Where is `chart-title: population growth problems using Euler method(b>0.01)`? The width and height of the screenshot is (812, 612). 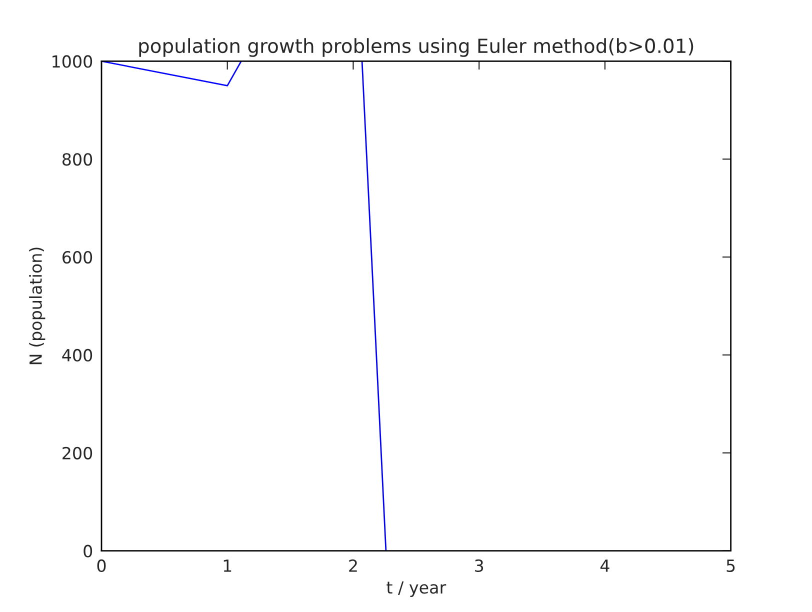 chart-title: population growth problems using Euler method(b>0.01) is located at coordinates (416, 47).